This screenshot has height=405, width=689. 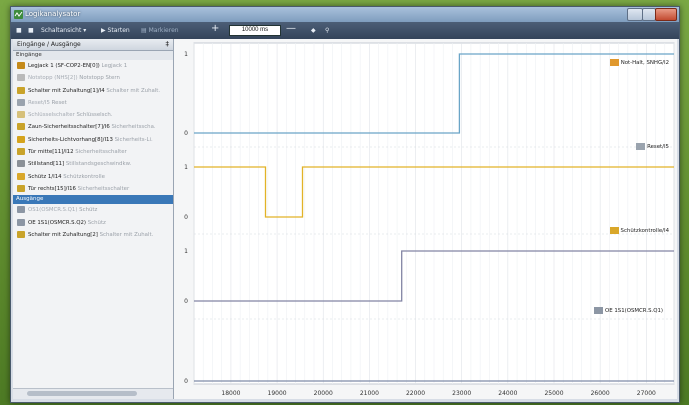 I want to click on sidebar-signal-item: OS1(OSMCR.S.Q1) Schütz, so click(x=93, y=210).